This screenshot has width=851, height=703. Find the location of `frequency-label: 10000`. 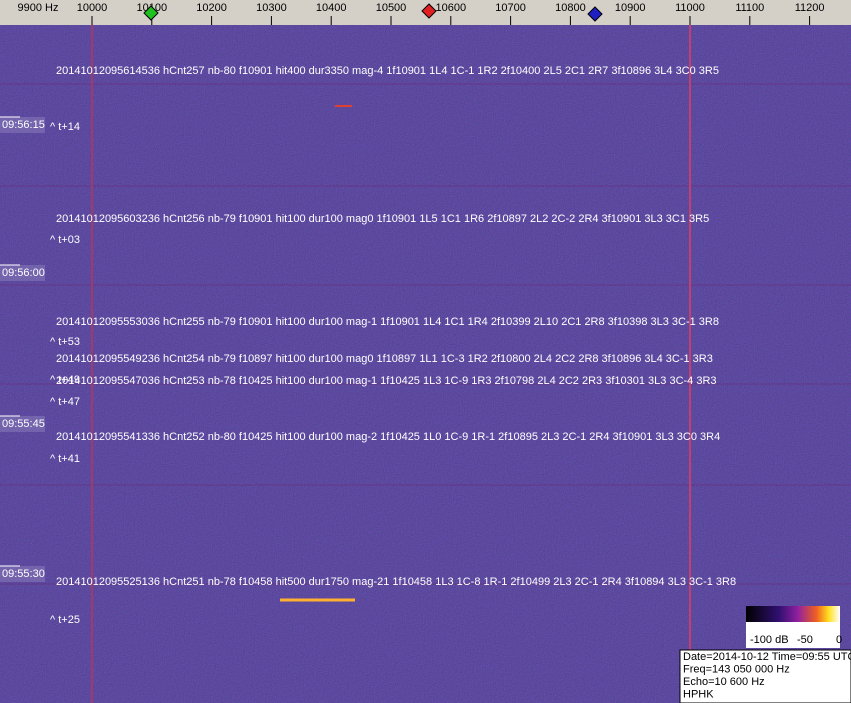

frequency-label: 10000 is located at coordinates (92, 8).